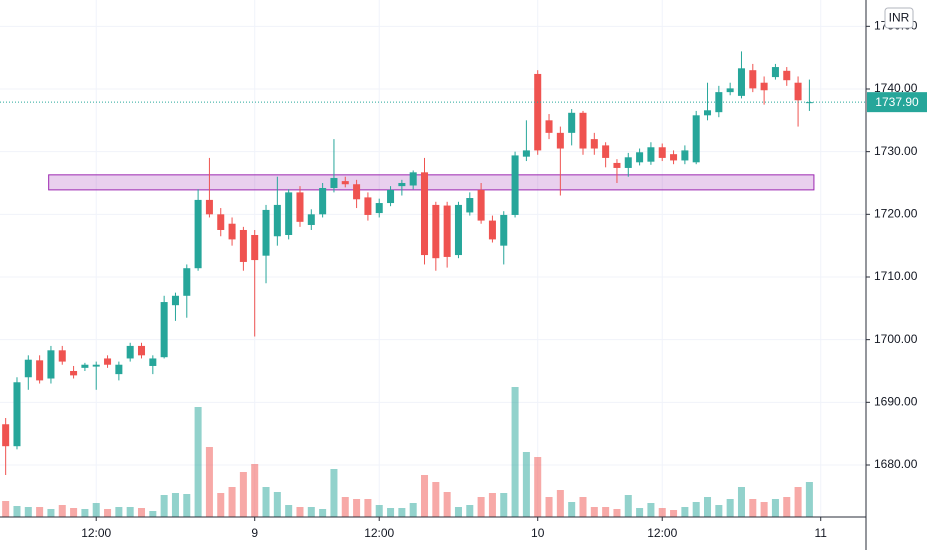  What do you see at coordinates (896, 464) in the screenshot?
I see `y-tick-label: 1680.00` at bounding box center [896, 464].